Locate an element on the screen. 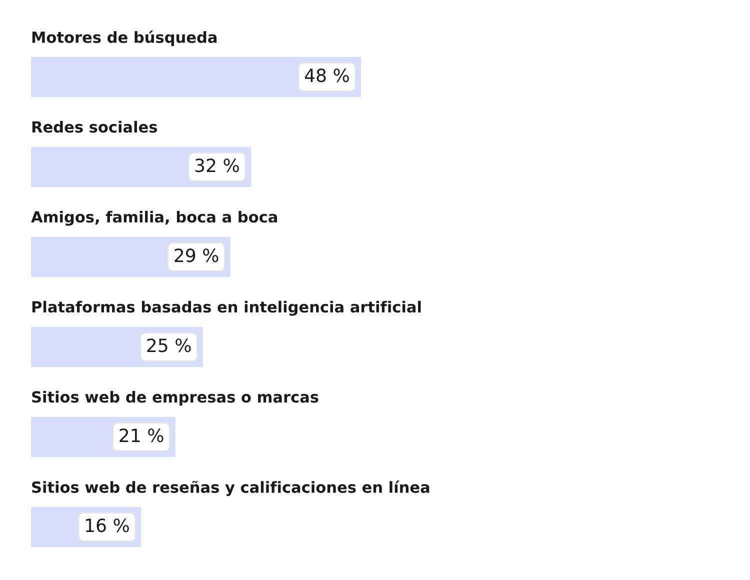 The width and height of the screenshot is (750, 580). y-tick-label: Sitios web de empresas o marcas is located at coordinates (175, 398).